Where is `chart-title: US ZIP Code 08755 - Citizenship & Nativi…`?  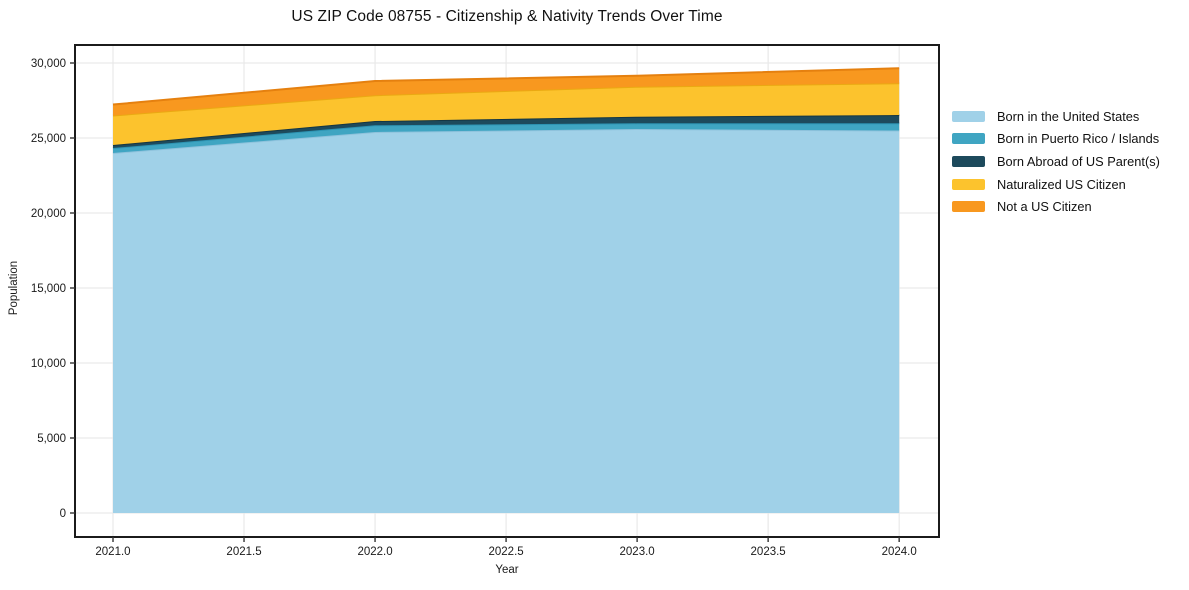
chart-title: US ZIP Code 08755 - Citizenship & Nativi… is located at coordinates (507, 16).